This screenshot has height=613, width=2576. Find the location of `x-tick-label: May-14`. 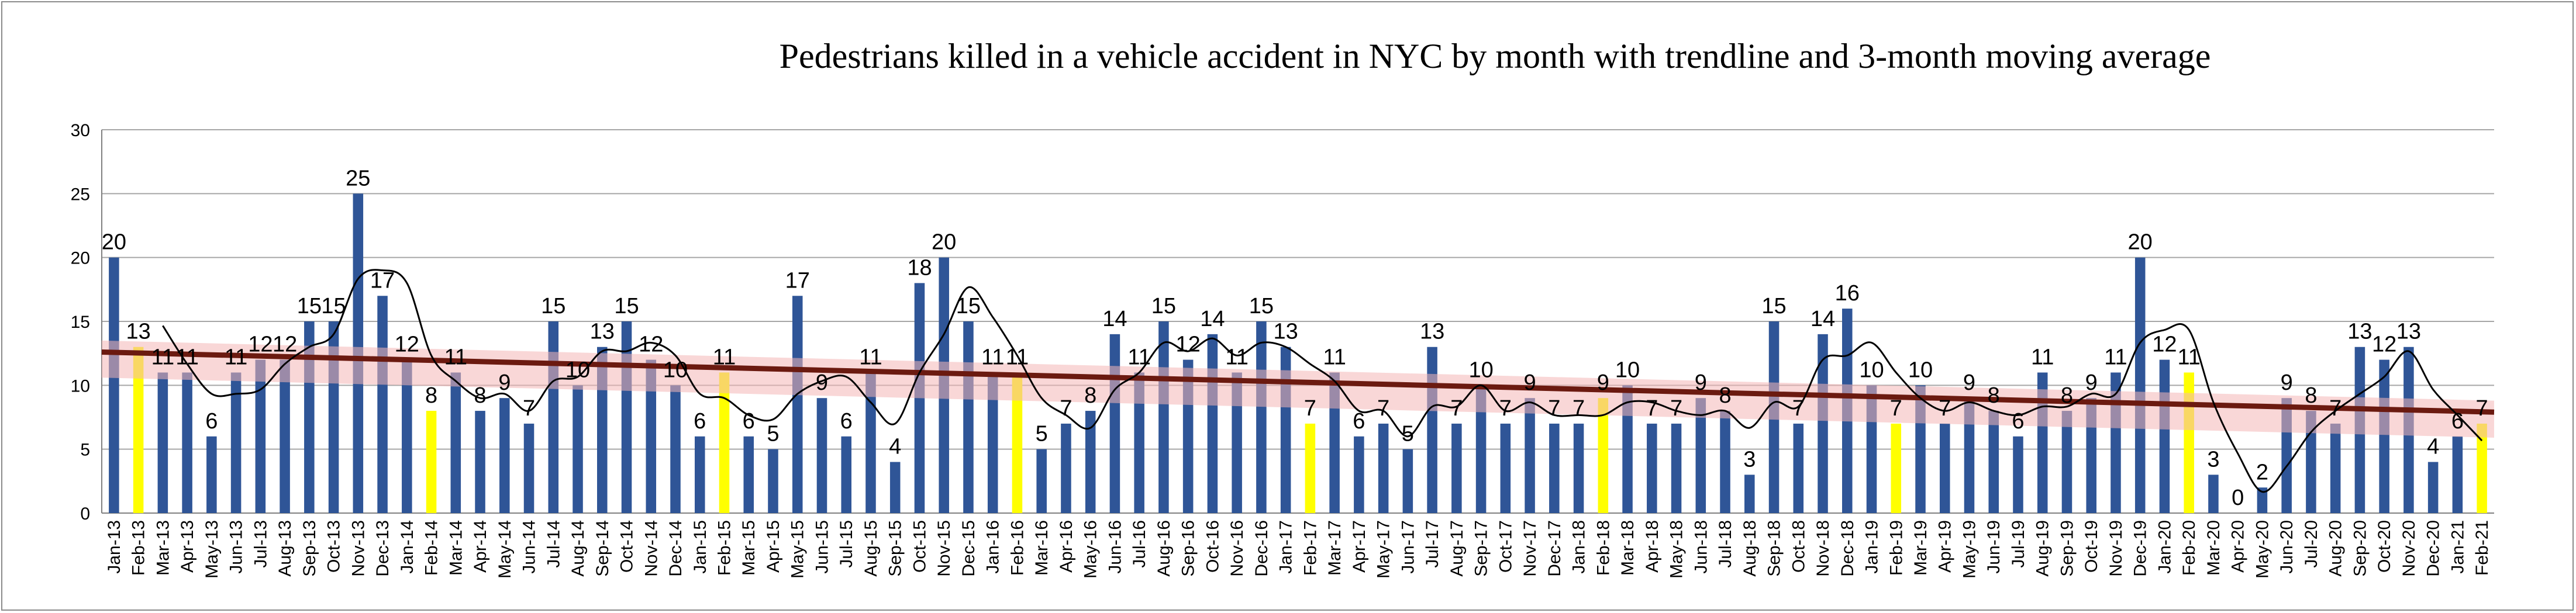

x-tick-label: May-14 is located at coordinates (505, 549).